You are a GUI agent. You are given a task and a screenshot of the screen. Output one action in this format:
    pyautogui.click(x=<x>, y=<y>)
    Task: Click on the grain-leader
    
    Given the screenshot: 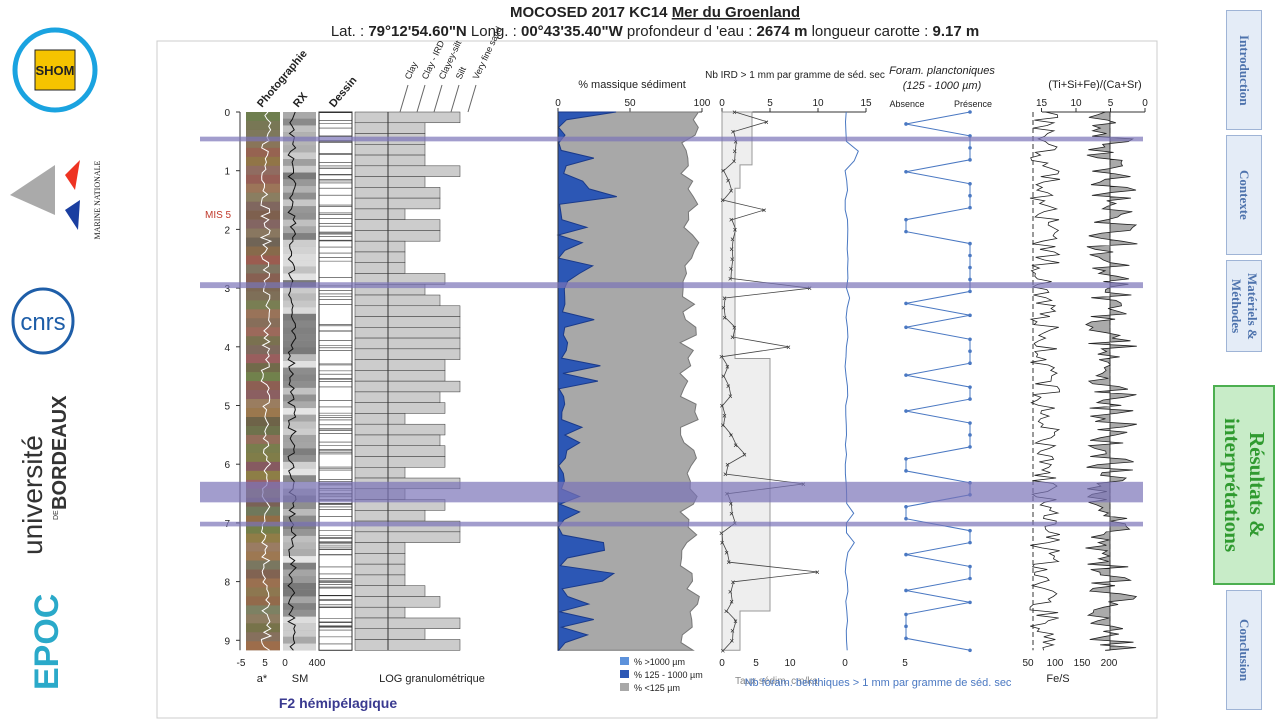 What is the action you would take?
    pyautogui.click(x=472, y=98)
    